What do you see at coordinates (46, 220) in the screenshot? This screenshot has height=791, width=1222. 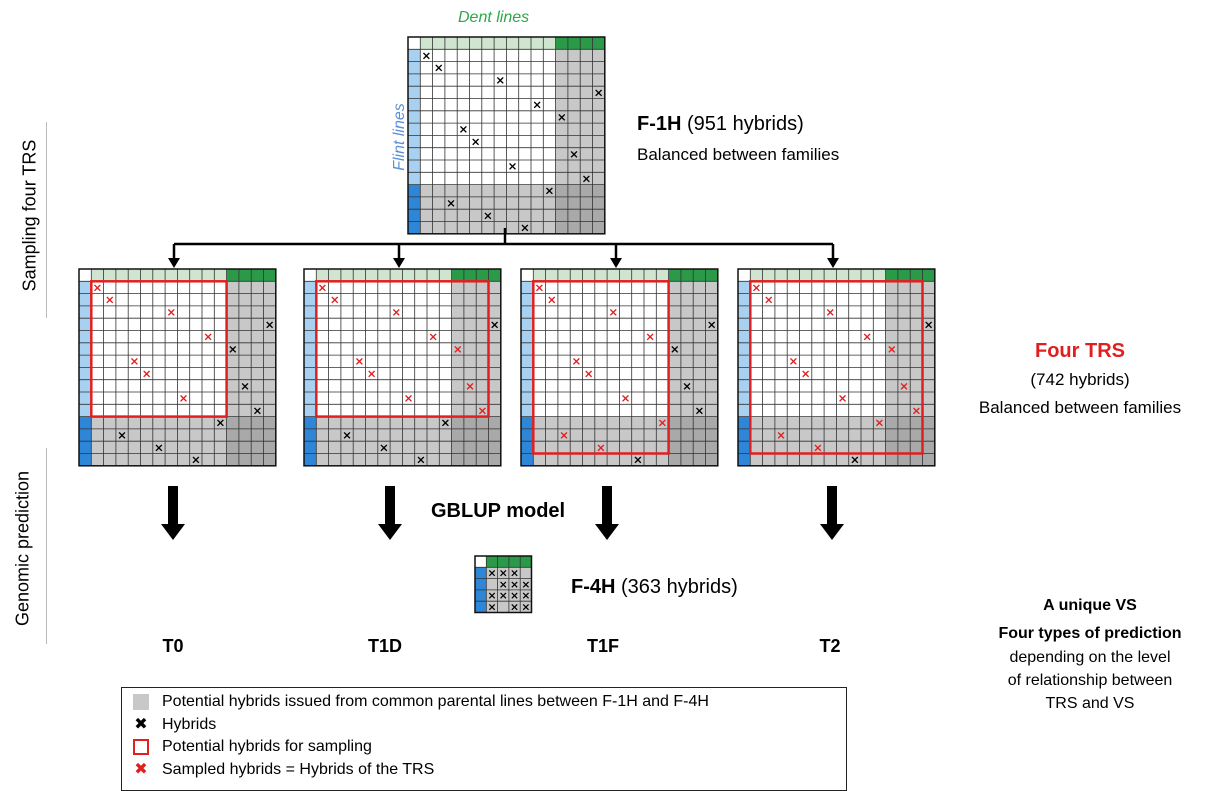 I see `side-divider-top` at bounding box center [46, 220].